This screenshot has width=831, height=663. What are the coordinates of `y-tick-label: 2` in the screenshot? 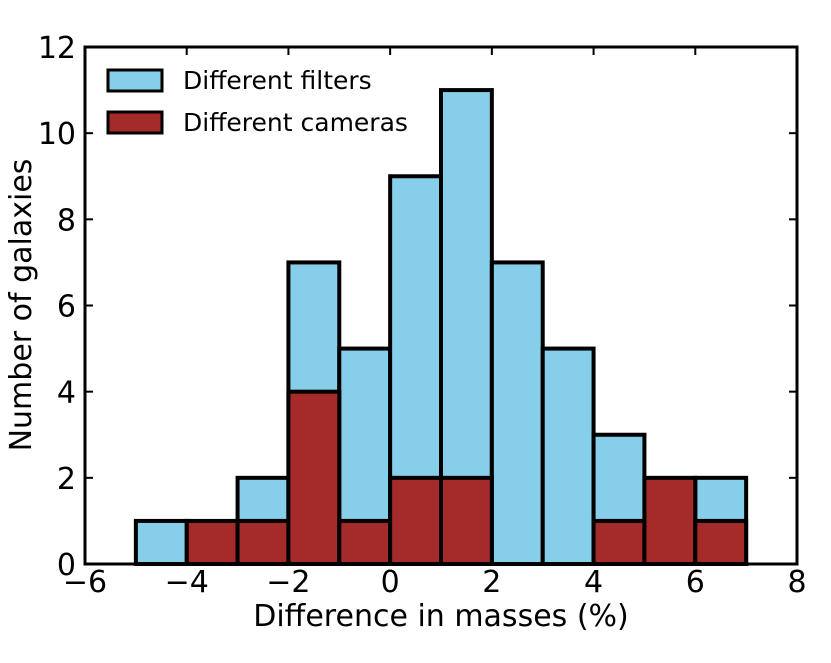 It's located at (66, 479).